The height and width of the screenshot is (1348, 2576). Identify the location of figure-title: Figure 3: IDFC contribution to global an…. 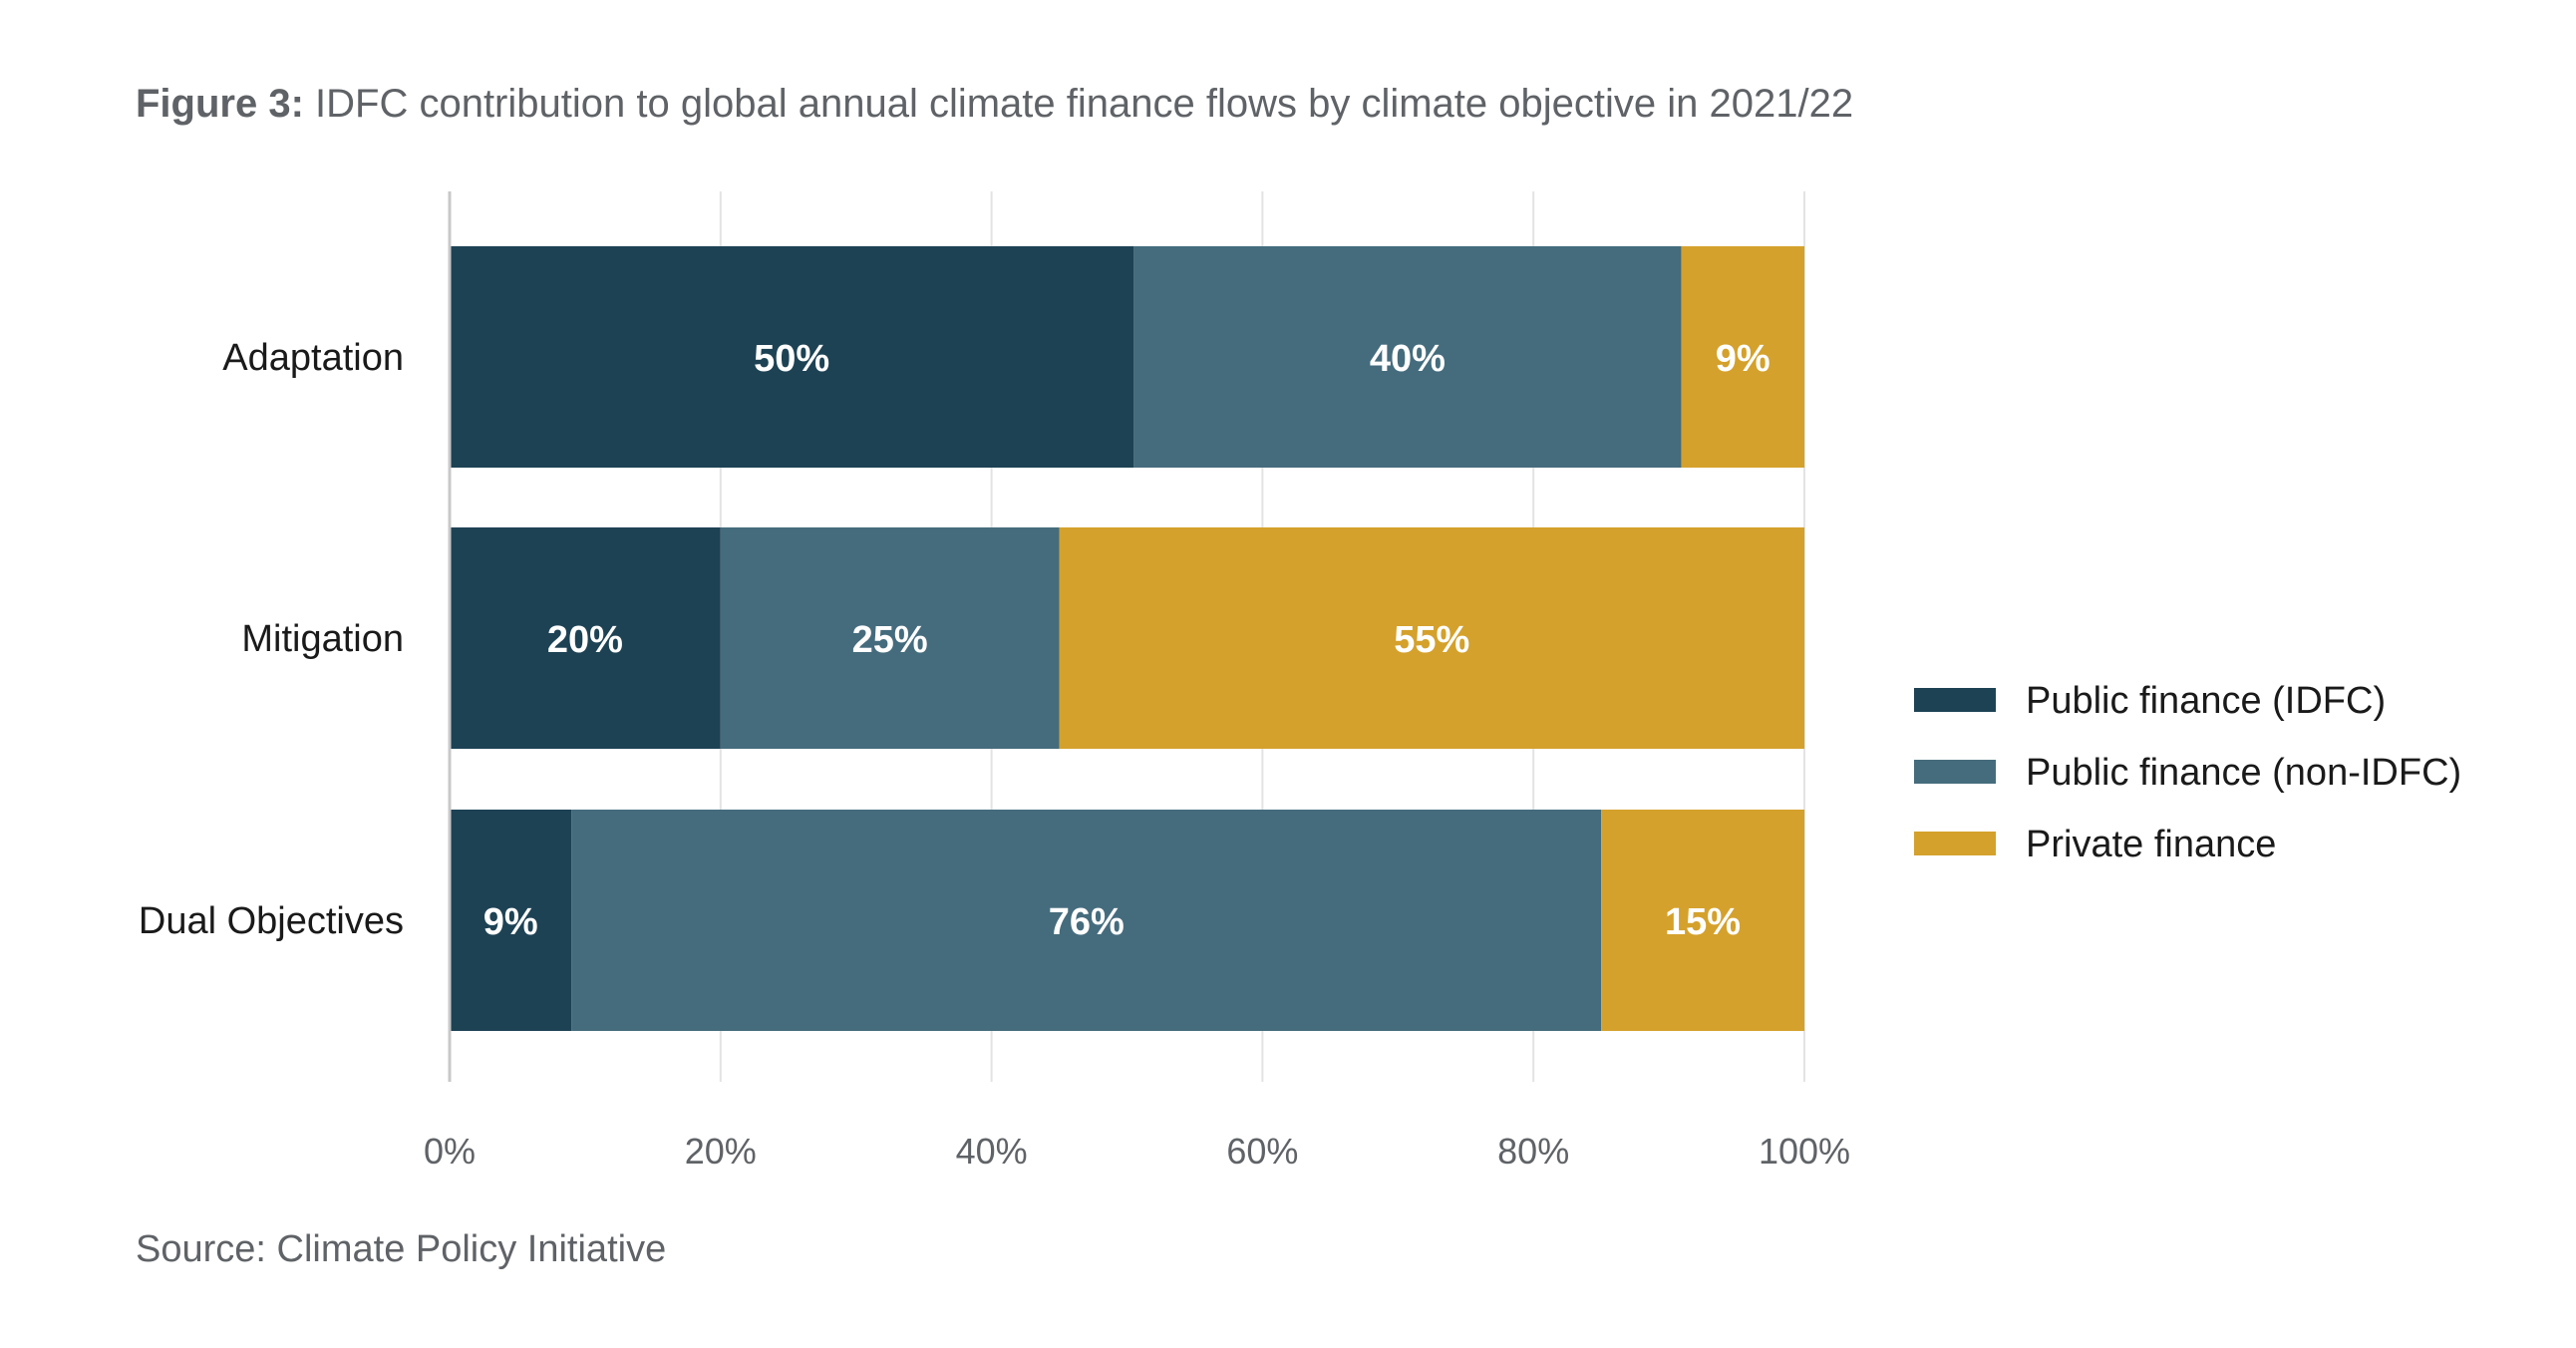
(994, 104).